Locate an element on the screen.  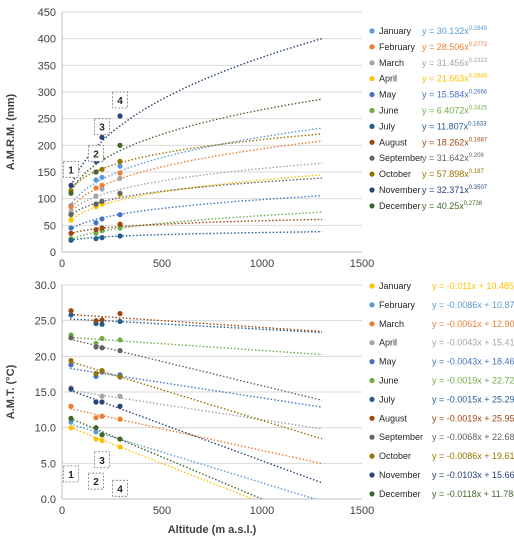
equation-exponent: 0.3507 is located at coordinates (478, 188).